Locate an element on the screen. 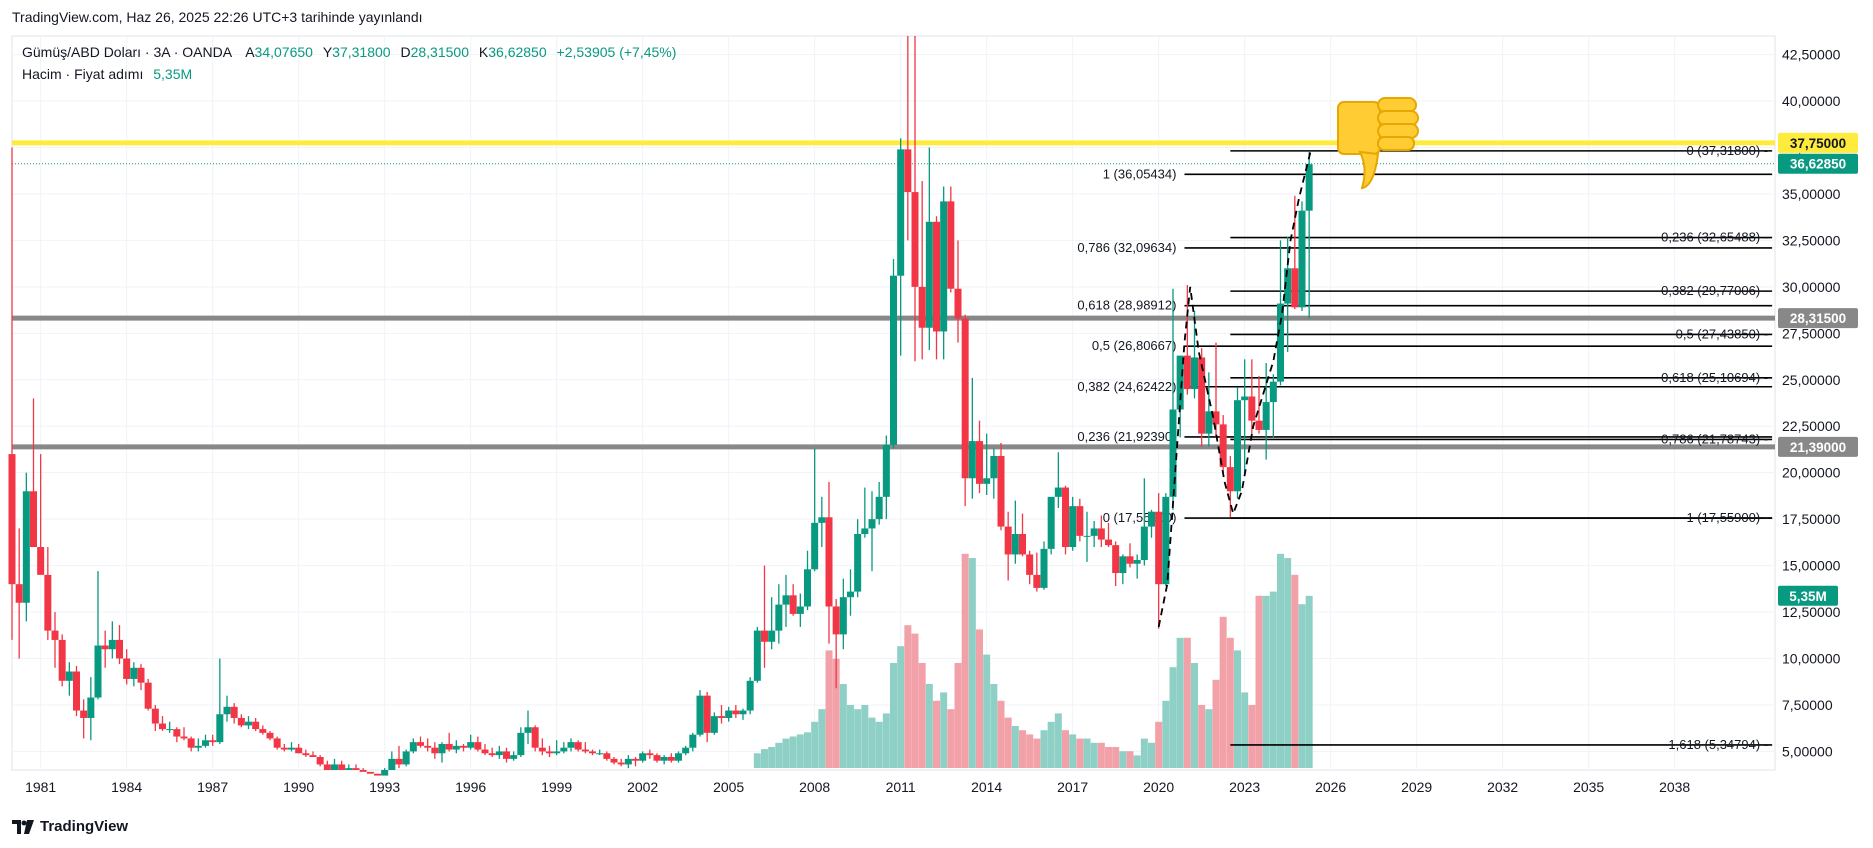 The image size is (1873, 848). volume-label: Hacim · Fiyat adımı is located at coordinates (83, 74).